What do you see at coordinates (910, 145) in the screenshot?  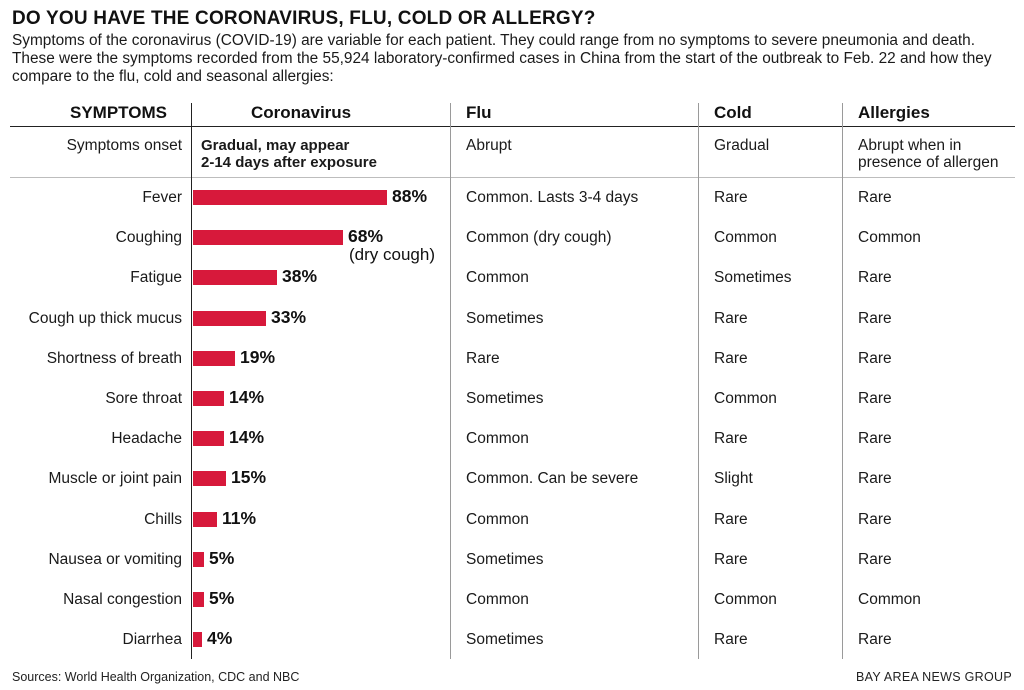 I see `onset-allergies-line1: Abrupt when in` at bounding box center [910, 145].